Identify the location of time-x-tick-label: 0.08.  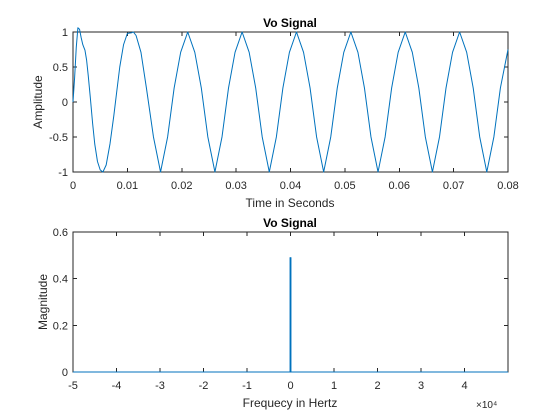
(507, 186).